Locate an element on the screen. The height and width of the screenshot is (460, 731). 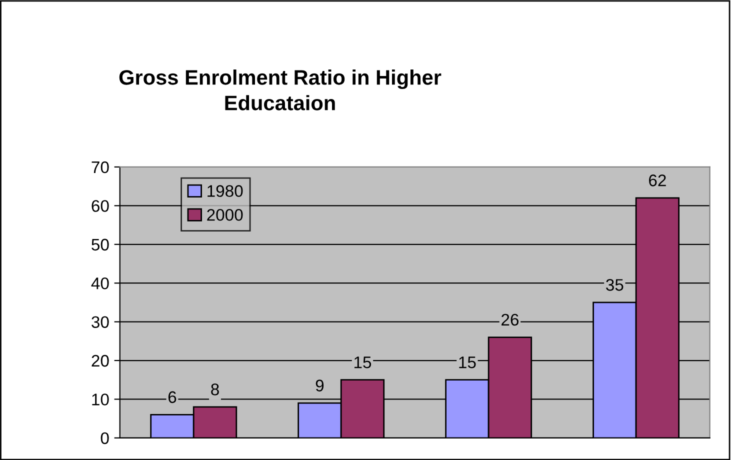
y-tick-label: 40 is located at coordinates (100, 284).